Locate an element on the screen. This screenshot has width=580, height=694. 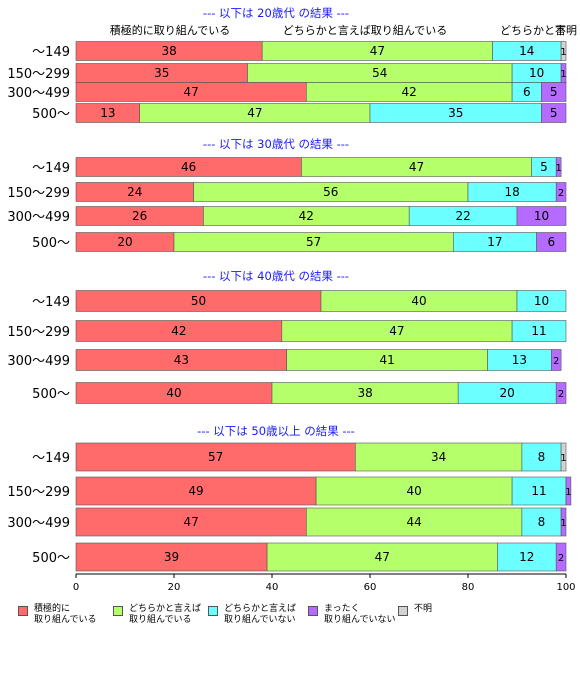
legend-item: どちらかと言えば 取り組んでいない is located at coordinates (252, 615).